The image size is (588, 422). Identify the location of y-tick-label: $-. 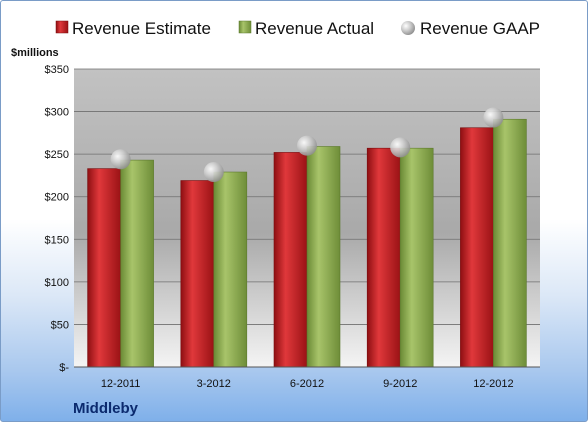
(64, 368).